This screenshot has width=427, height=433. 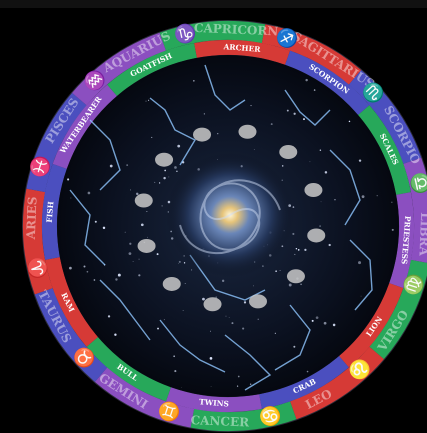 What do you see at coordinates (32, 218) in the screenshot?
I see `outer-label: ARIES` at bounding box center [32, 218].